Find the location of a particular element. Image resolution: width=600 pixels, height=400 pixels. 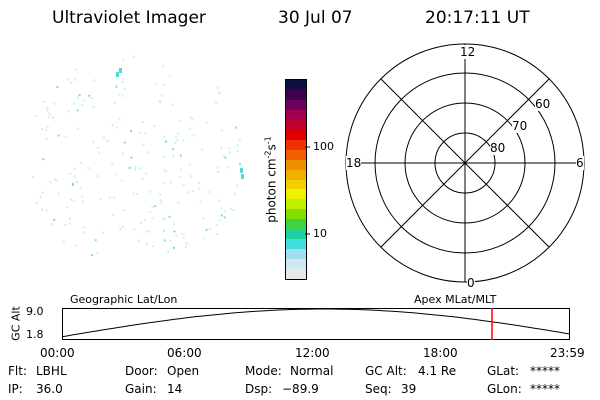

altitude-timeline is located at coordinates (316, 324).